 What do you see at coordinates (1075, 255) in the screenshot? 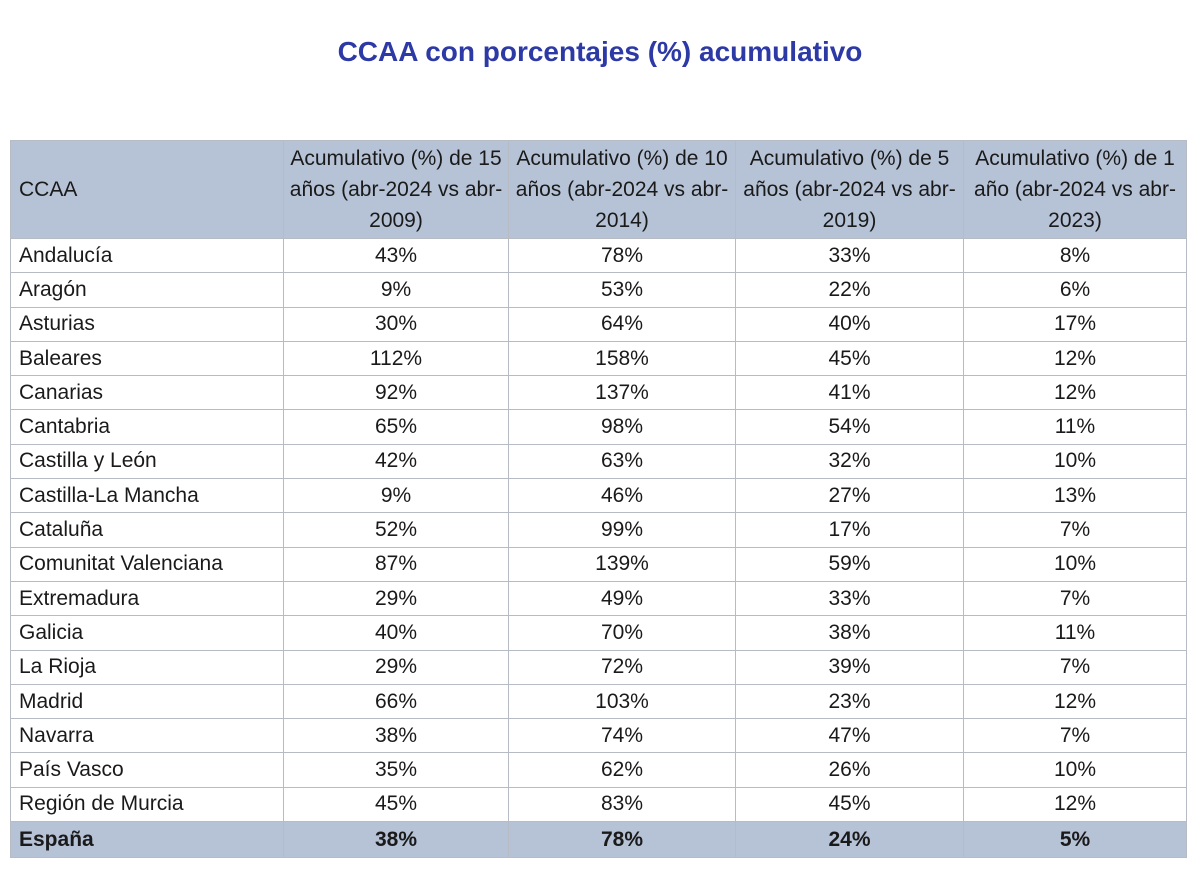
I see `value-1-year: 8%` at bounding box center [1075, 255].